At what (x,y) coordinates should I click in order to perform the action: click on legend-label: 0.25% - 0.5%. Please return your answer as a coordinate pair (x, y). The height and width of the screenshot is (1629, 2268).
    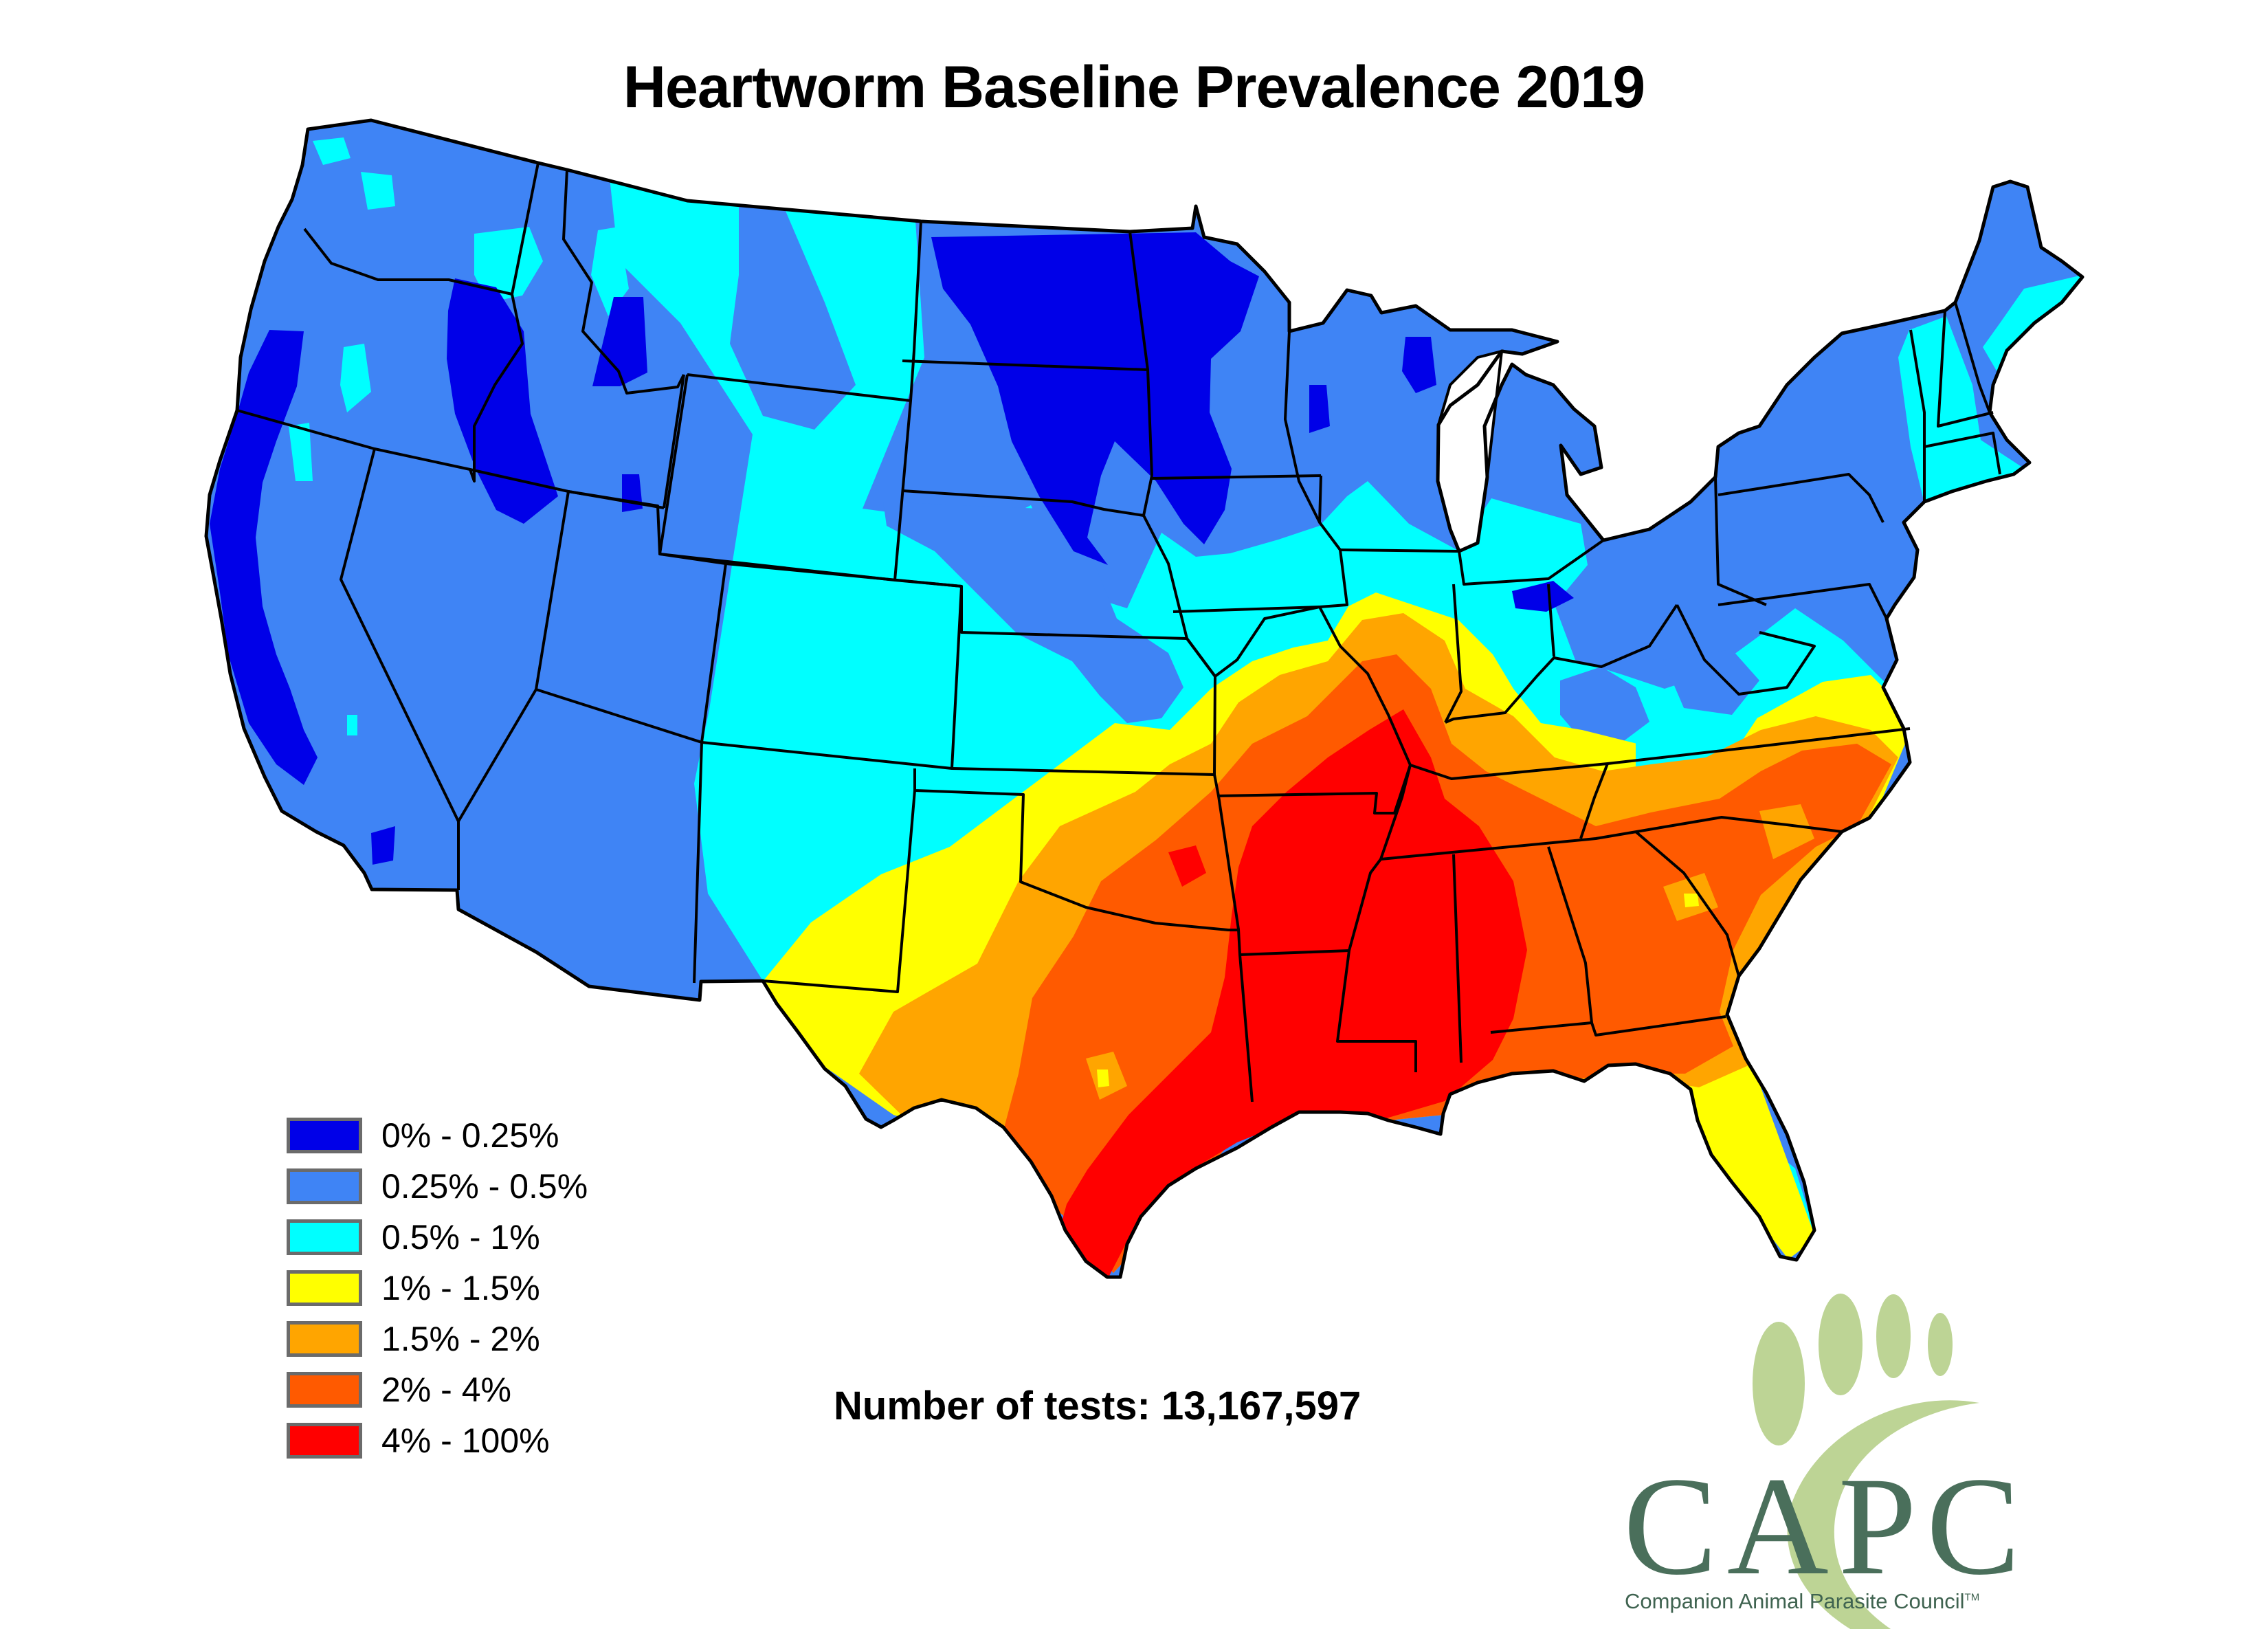
    Looking at the image, I should click on (484, 1186).